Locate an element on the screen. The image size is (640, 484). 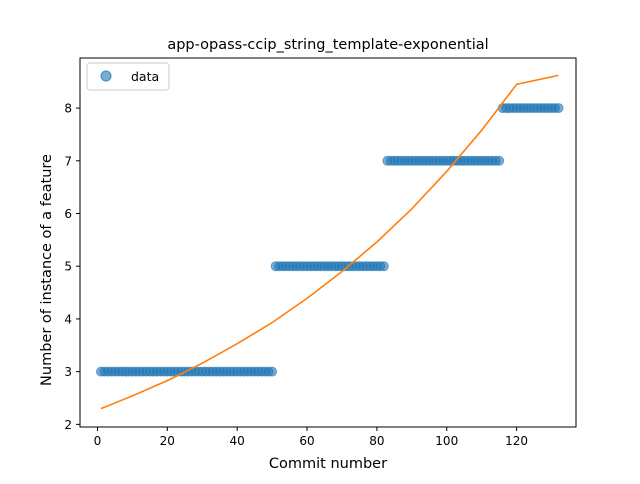
y-tick-label: 8 is located at coordinates (68, 109).